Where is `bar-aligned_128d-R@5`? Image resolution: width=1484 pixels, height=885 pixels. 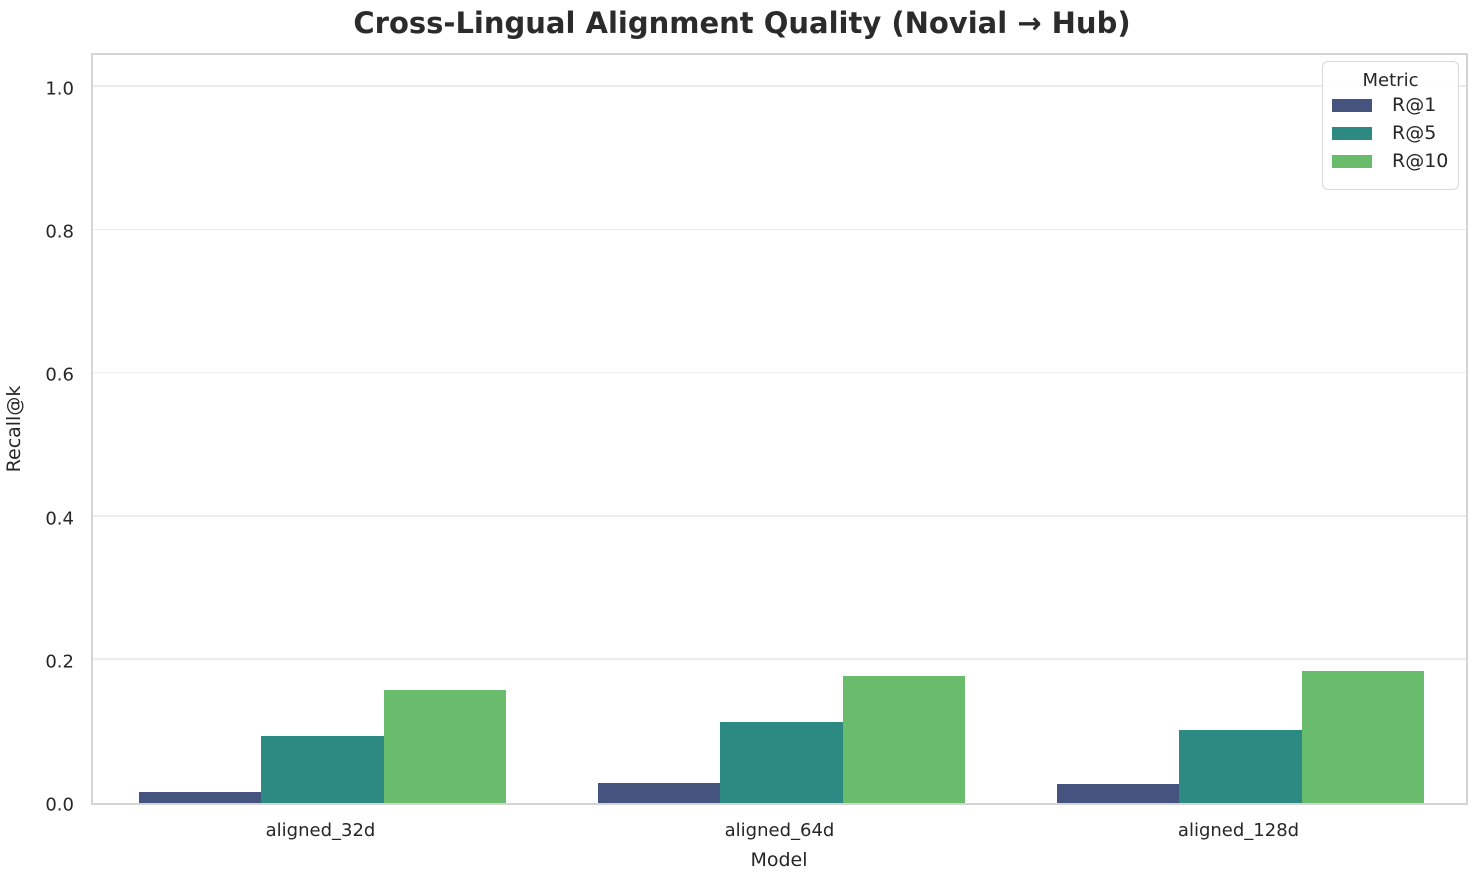
bar-aligned_128d-R@5 is located at coordinates (1240, 766).